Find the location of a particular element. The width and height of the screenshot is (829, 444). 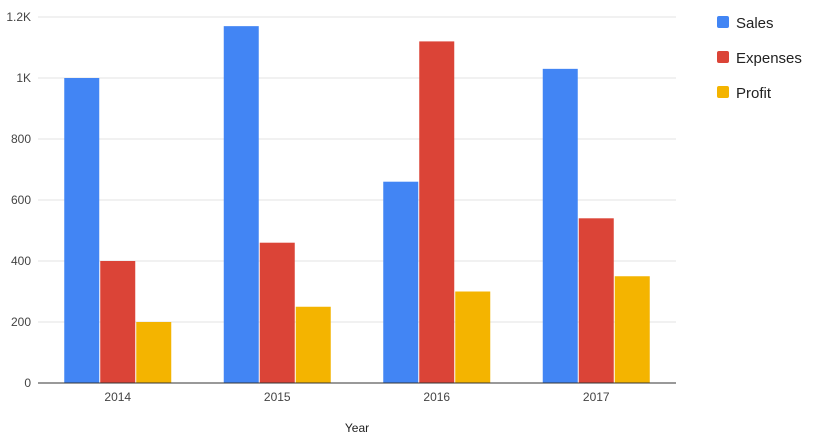

x-tick-label: 2015 is located at coordinates (277, 397).